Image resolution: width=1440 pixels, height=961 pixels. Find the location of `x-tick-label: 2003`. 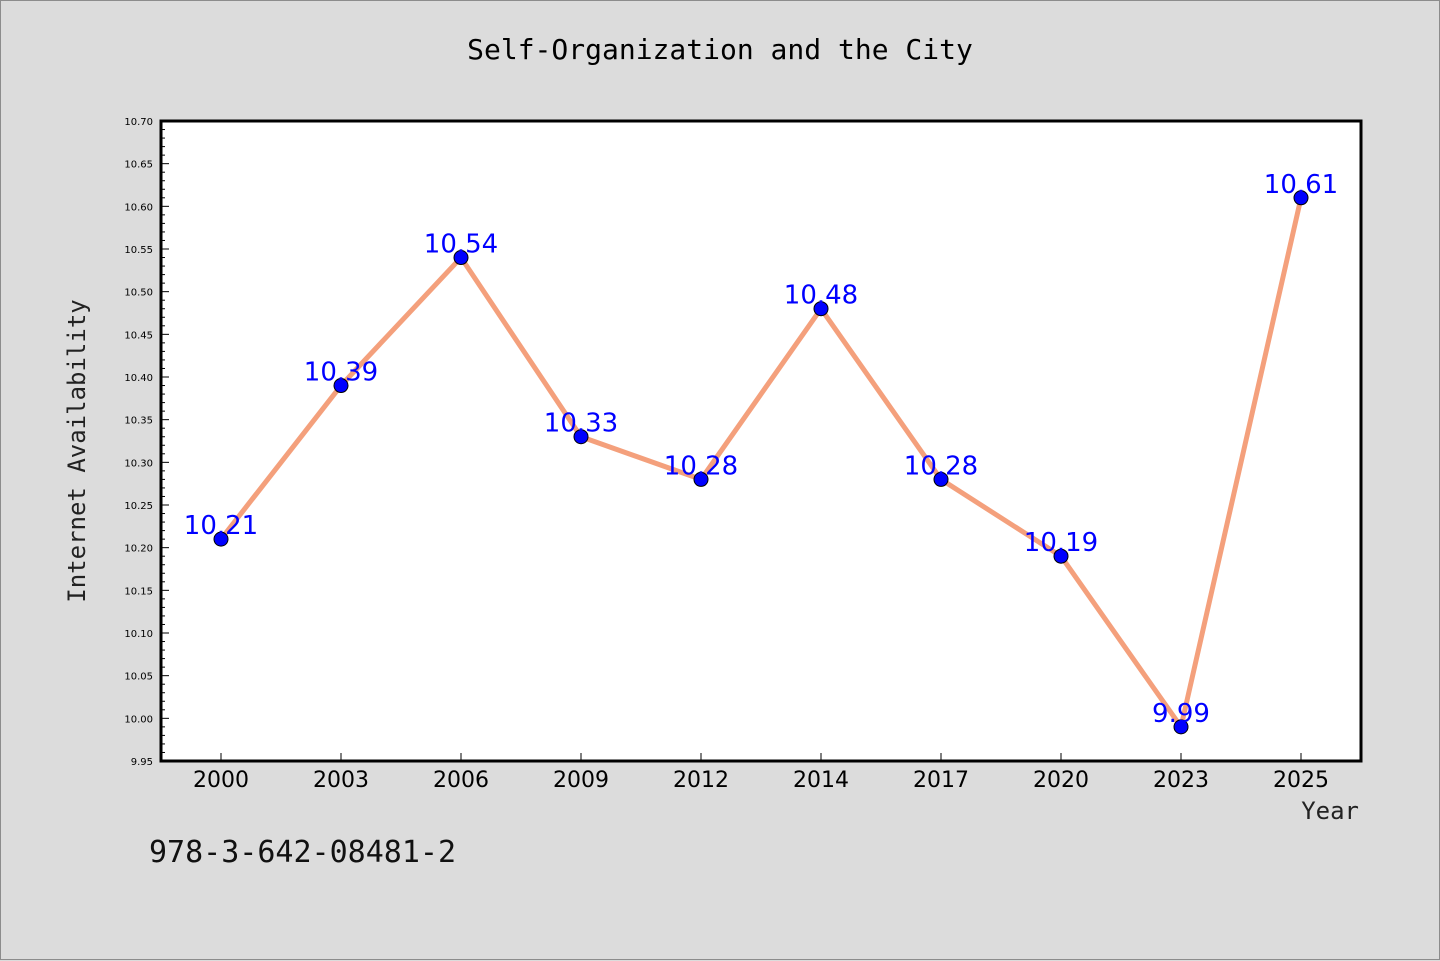

x-tick-label: 2003 is located at coordinates (341, 780).